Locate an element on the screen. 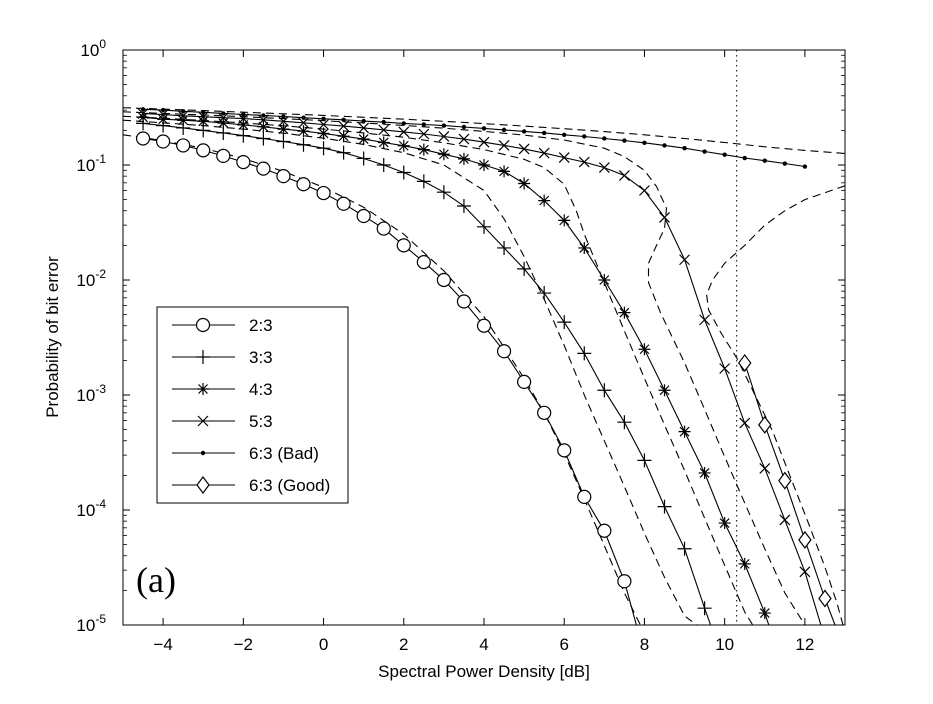 The width and height of the screenshot is (933, 704). legend-label-2-3: 2:3 is located at coordinates (261, 325).